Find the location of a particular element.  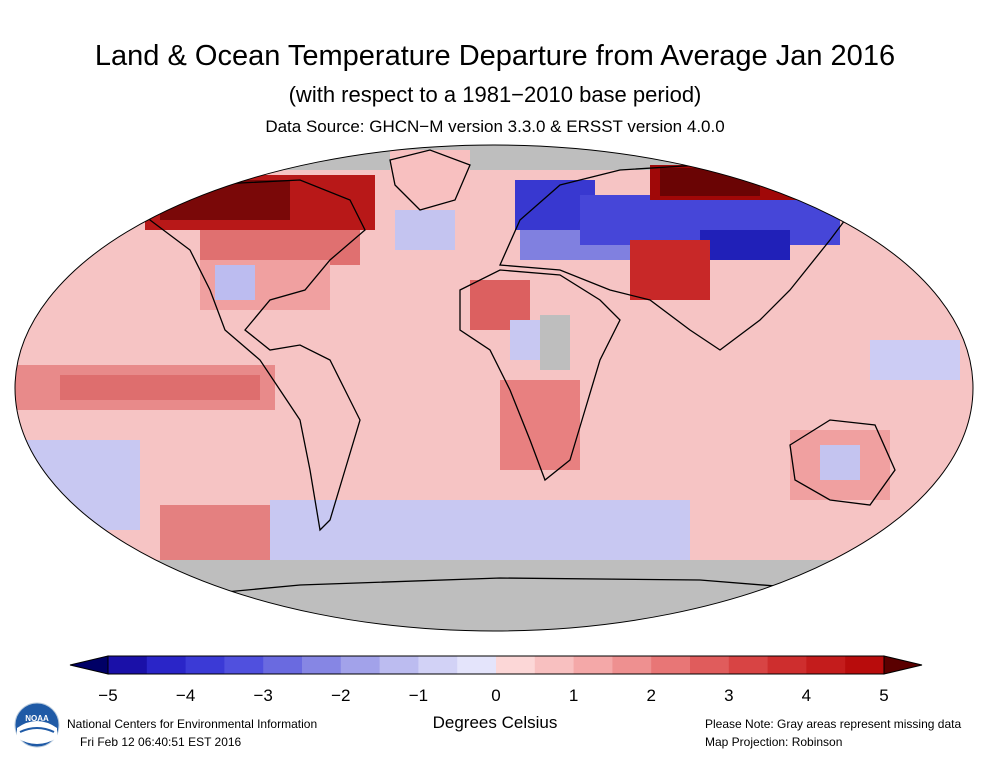

colorbar-low-arrow is located at coordinates (89, 665).